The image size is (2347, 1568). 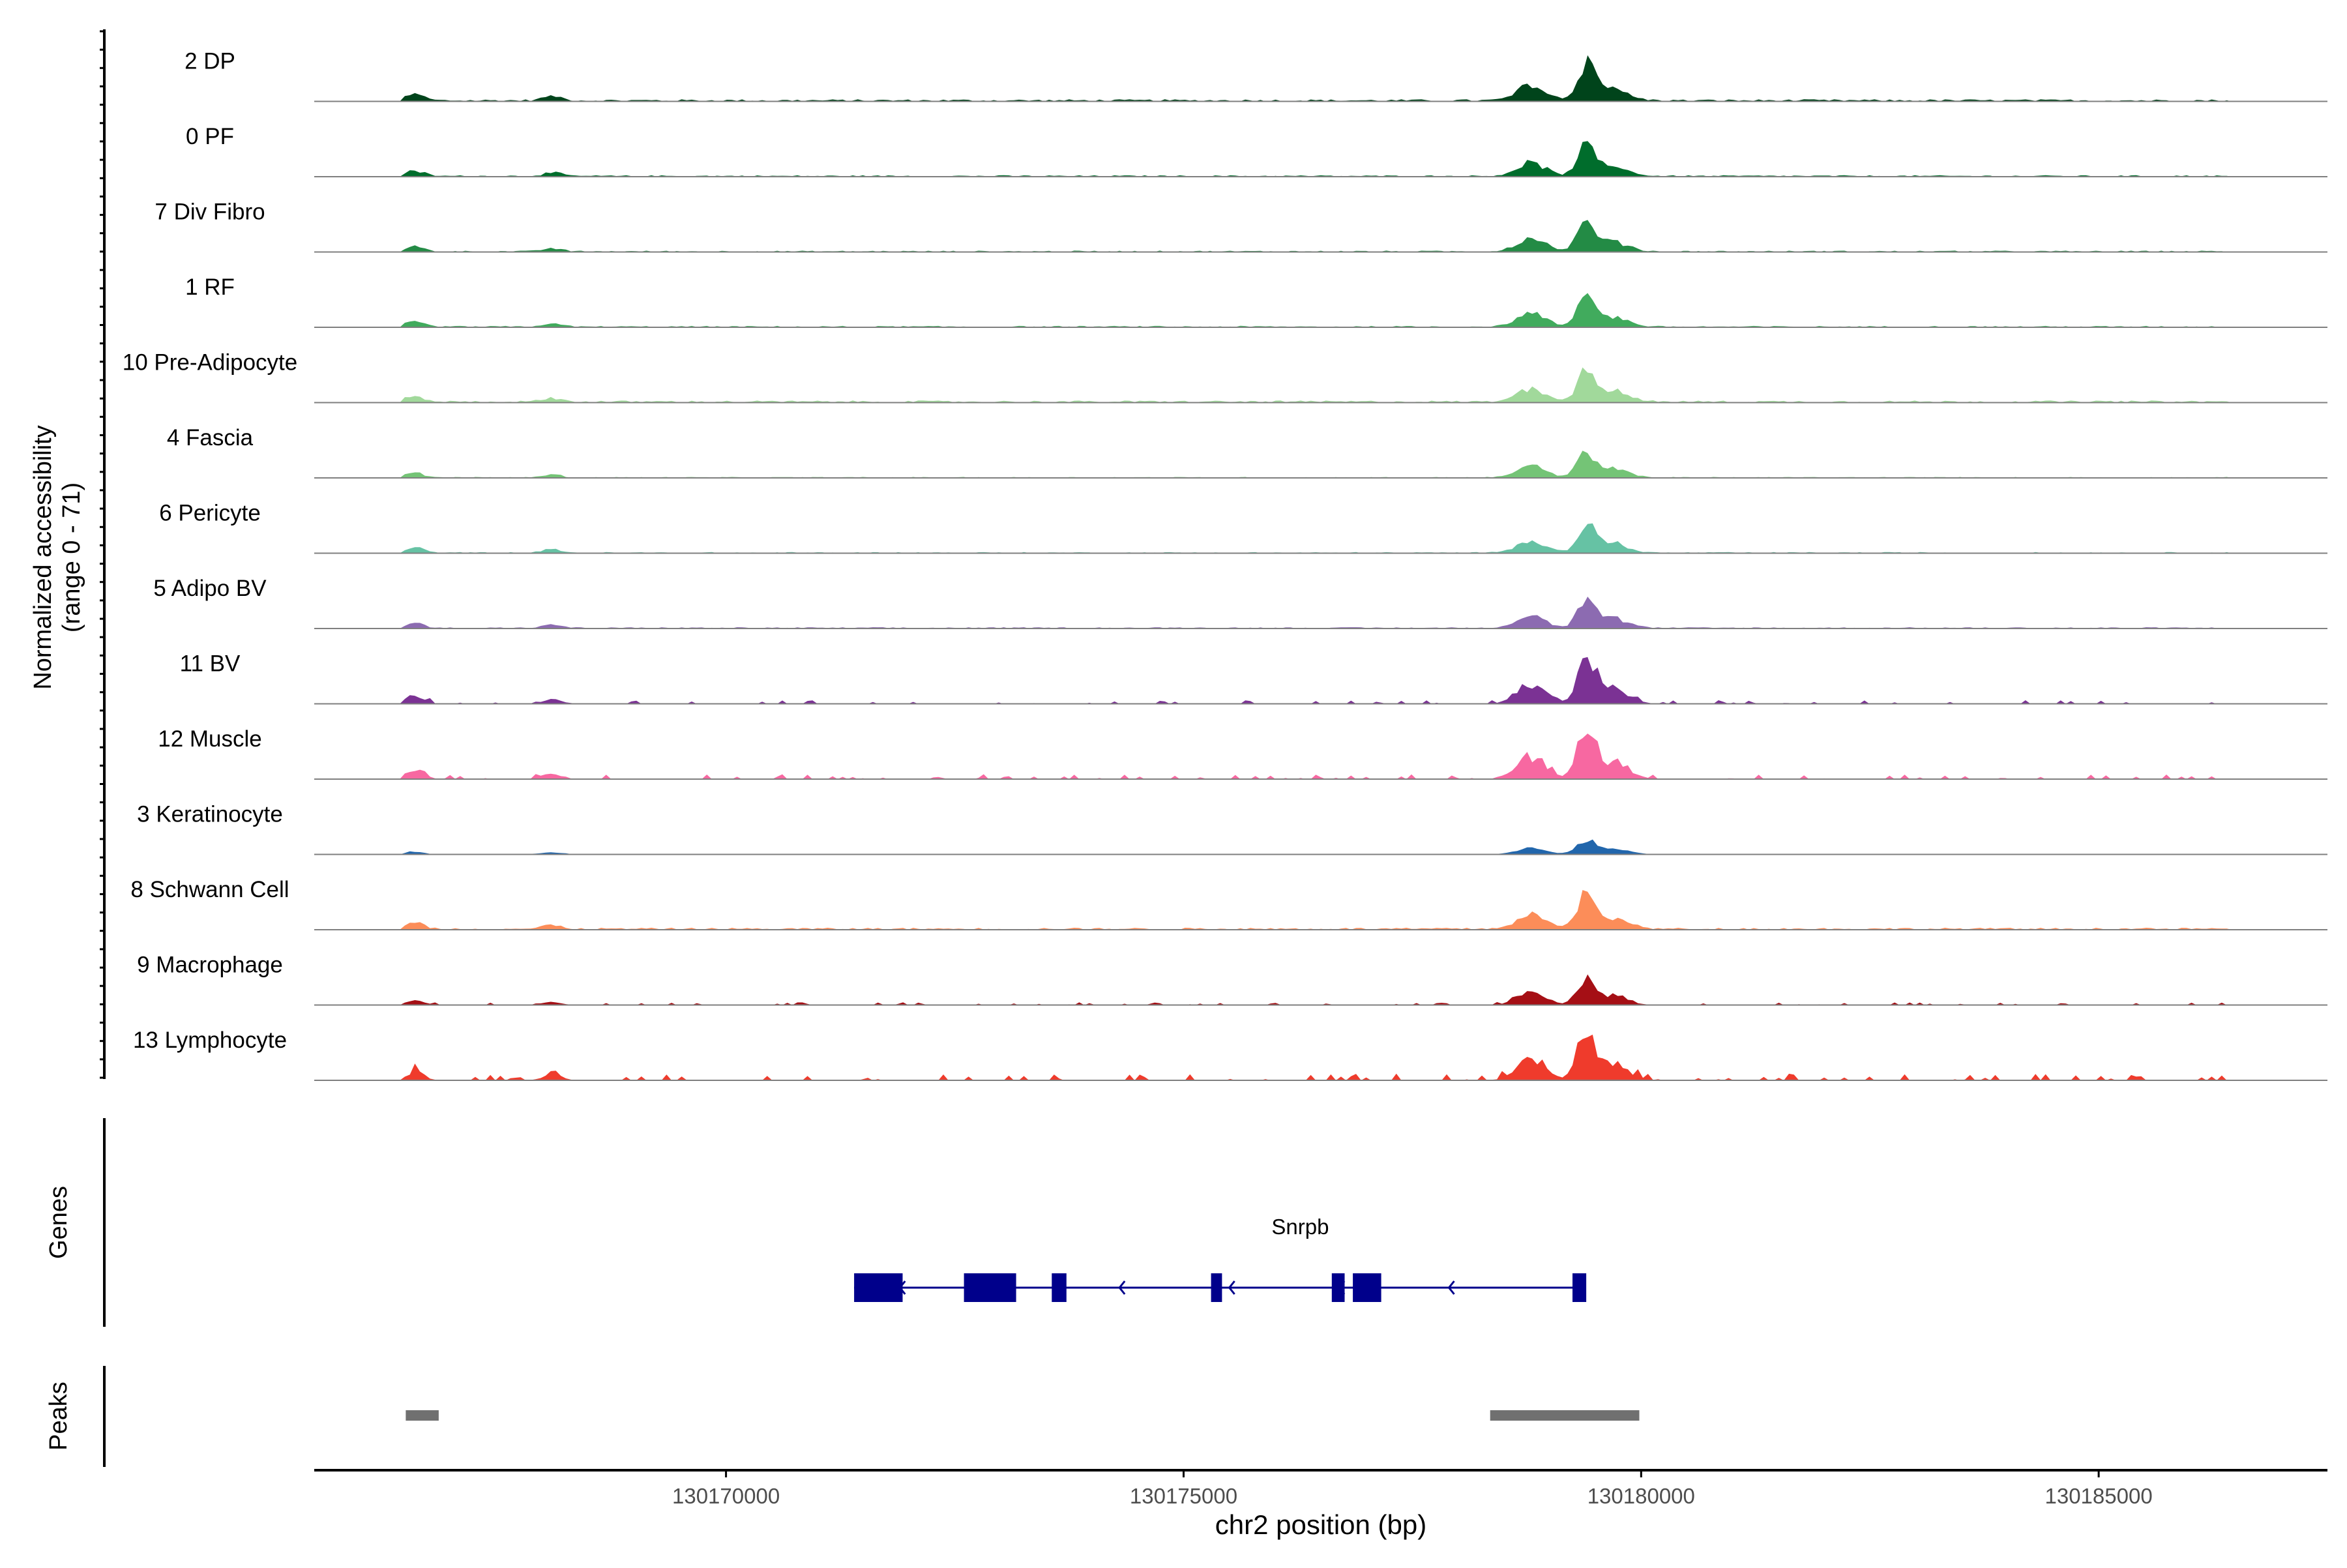 What do you see at coordinates (1220, 1258) in the screenshot?
I see `gene-snrpb: Snrpb` at bounding box center [1220, 1258].